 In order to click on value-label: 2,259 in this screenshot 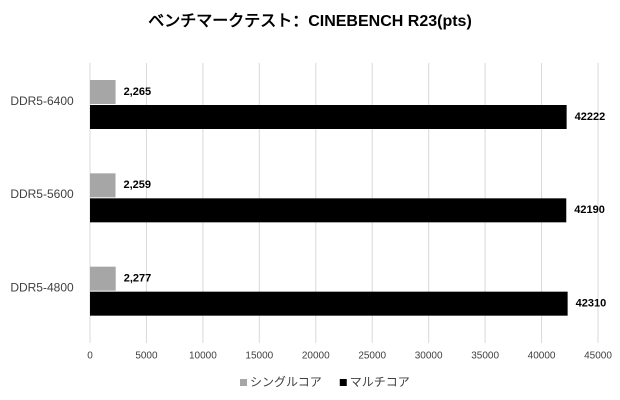, I will do `click(138, 185)`.